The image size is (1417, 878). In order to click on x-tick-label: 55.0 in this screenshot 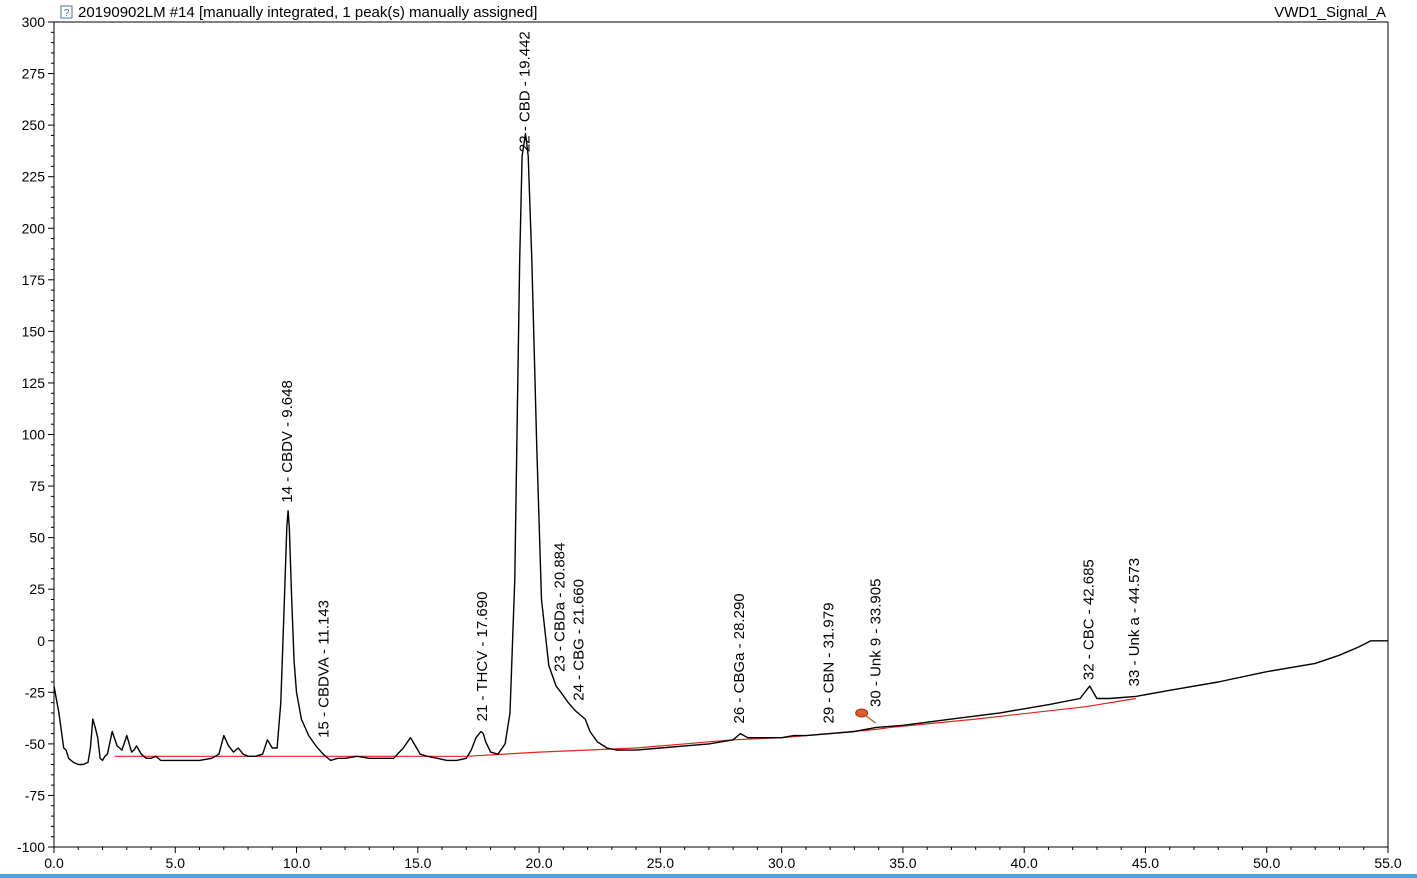, I will do `click(1387, 863)`.